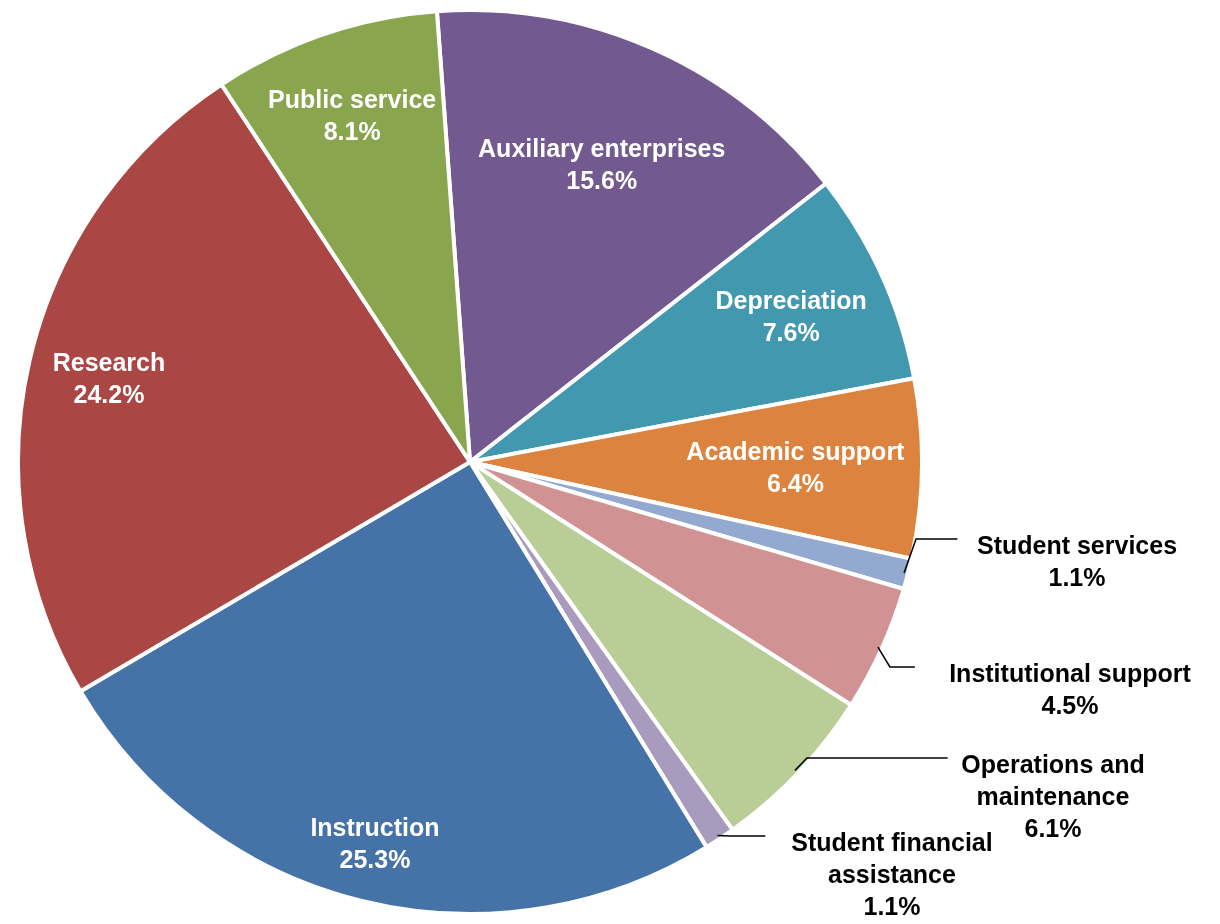 The image size is (1220, 924). What do you see at coordinates (1053, 827) in the screenshot?
I see `data-label: 6.1%` at bounding box center [1053, 827].